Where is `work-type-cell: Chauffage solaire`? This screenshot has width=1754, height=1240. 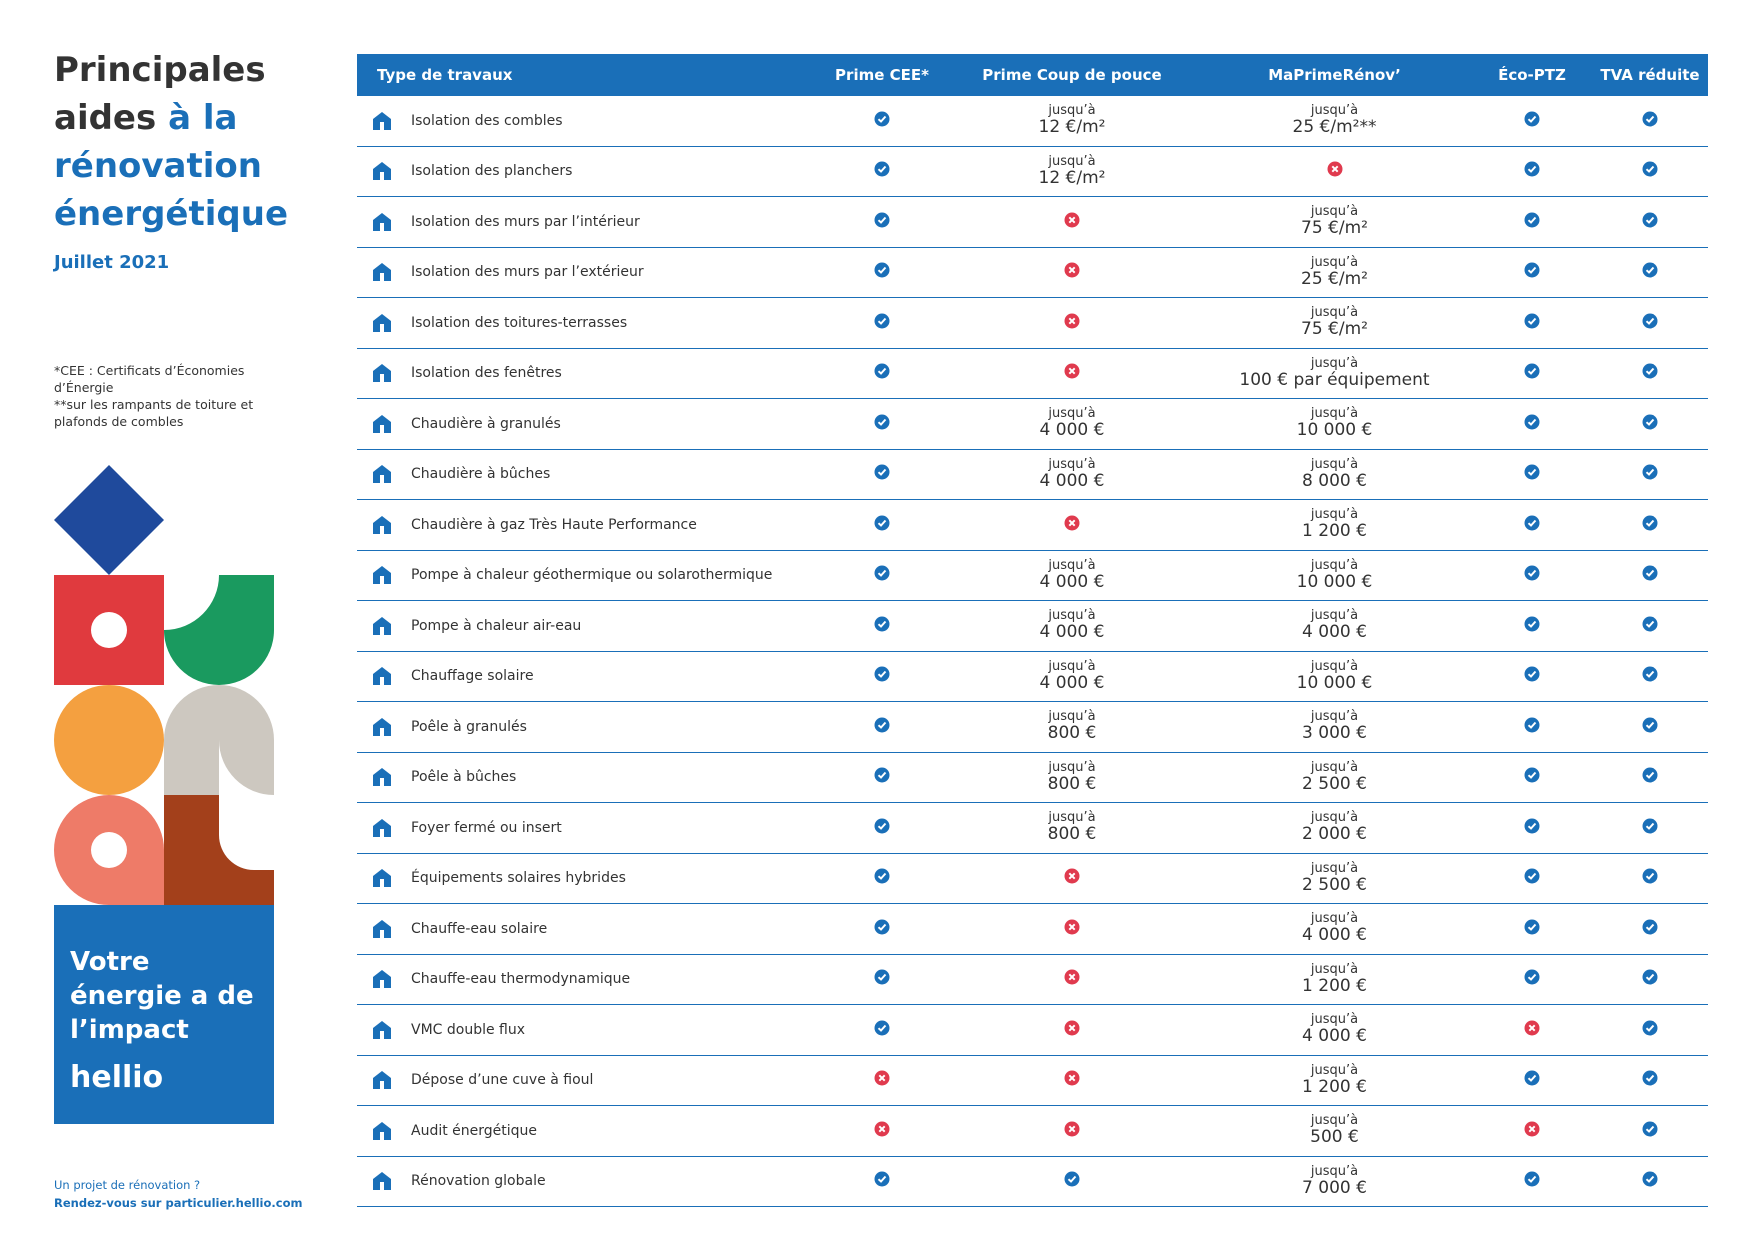
work-type-cell: Chauffage solaire is located at coordinates (587, 676).